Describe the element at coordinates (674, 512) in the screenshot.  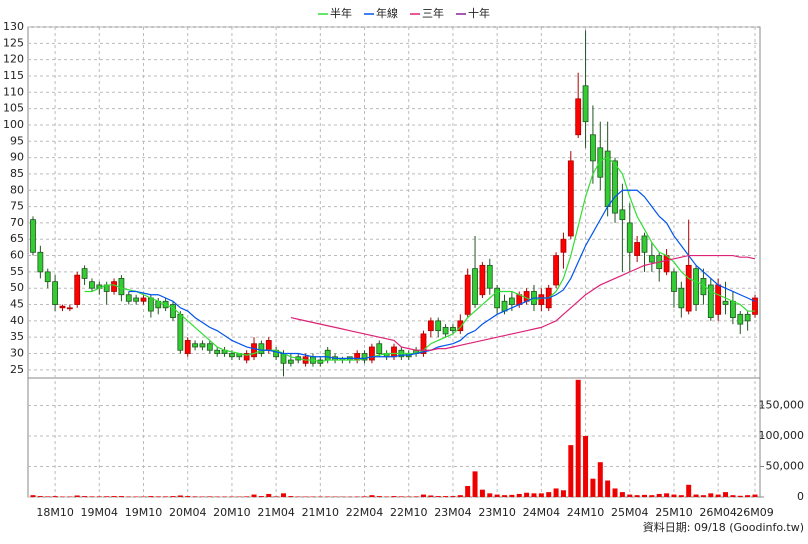
I see `x-tick-label: 25M10` at that location.